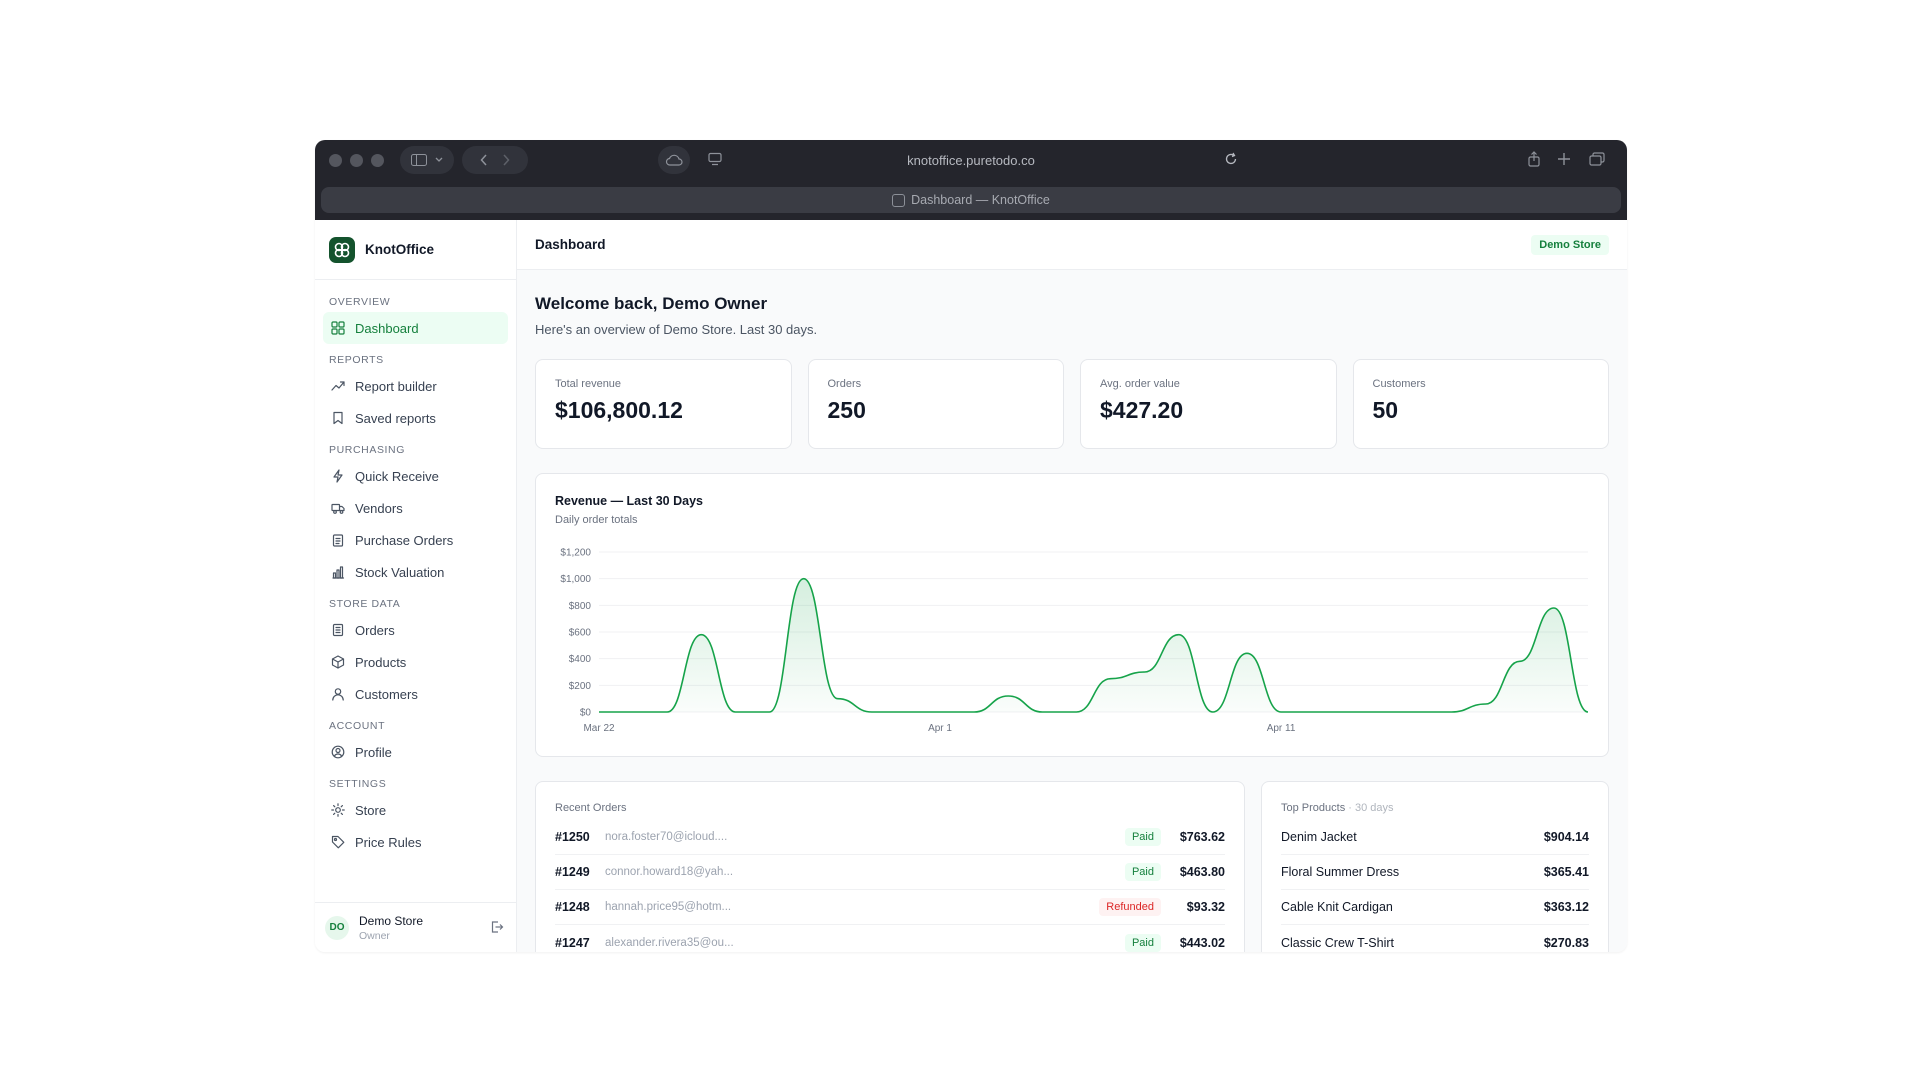 The height and width of the screenshot is (1080, 1920). What do you see at coordinates (399, 249) in the screenshot?
I see `brand-name: KnotOffice` at bounding box center [399, 249].